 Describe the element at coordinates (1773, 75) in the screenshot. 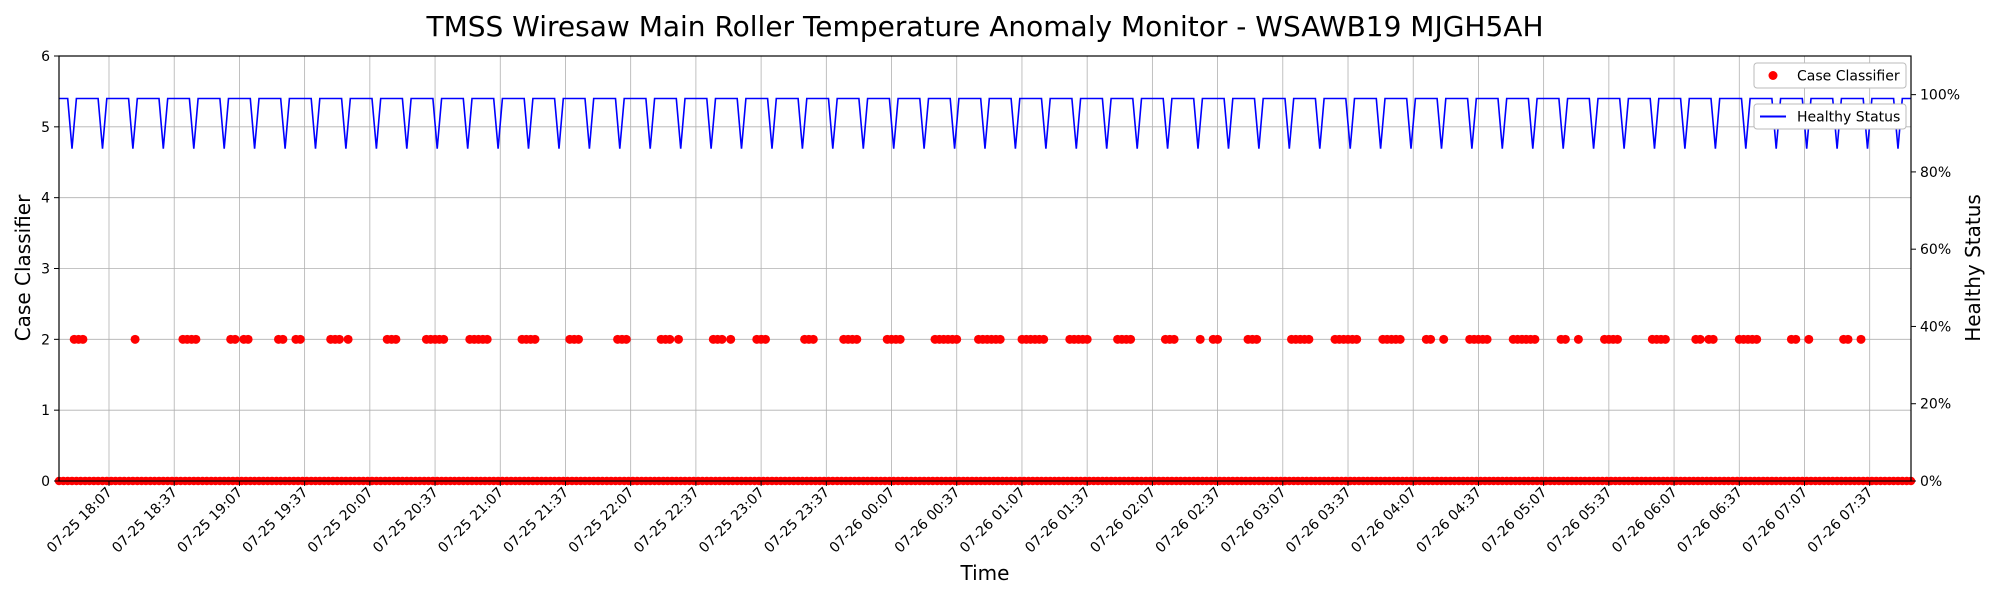

I see `legend-marker-case-classifier` at that location.